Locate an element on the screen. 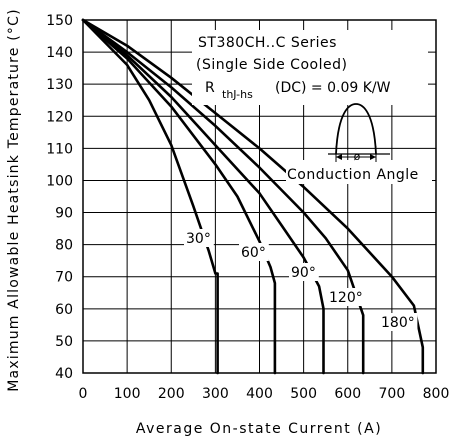 The width and height of the screenshot is (450, 441). x-tick-label: 600 is located at coordinates (347, 394).